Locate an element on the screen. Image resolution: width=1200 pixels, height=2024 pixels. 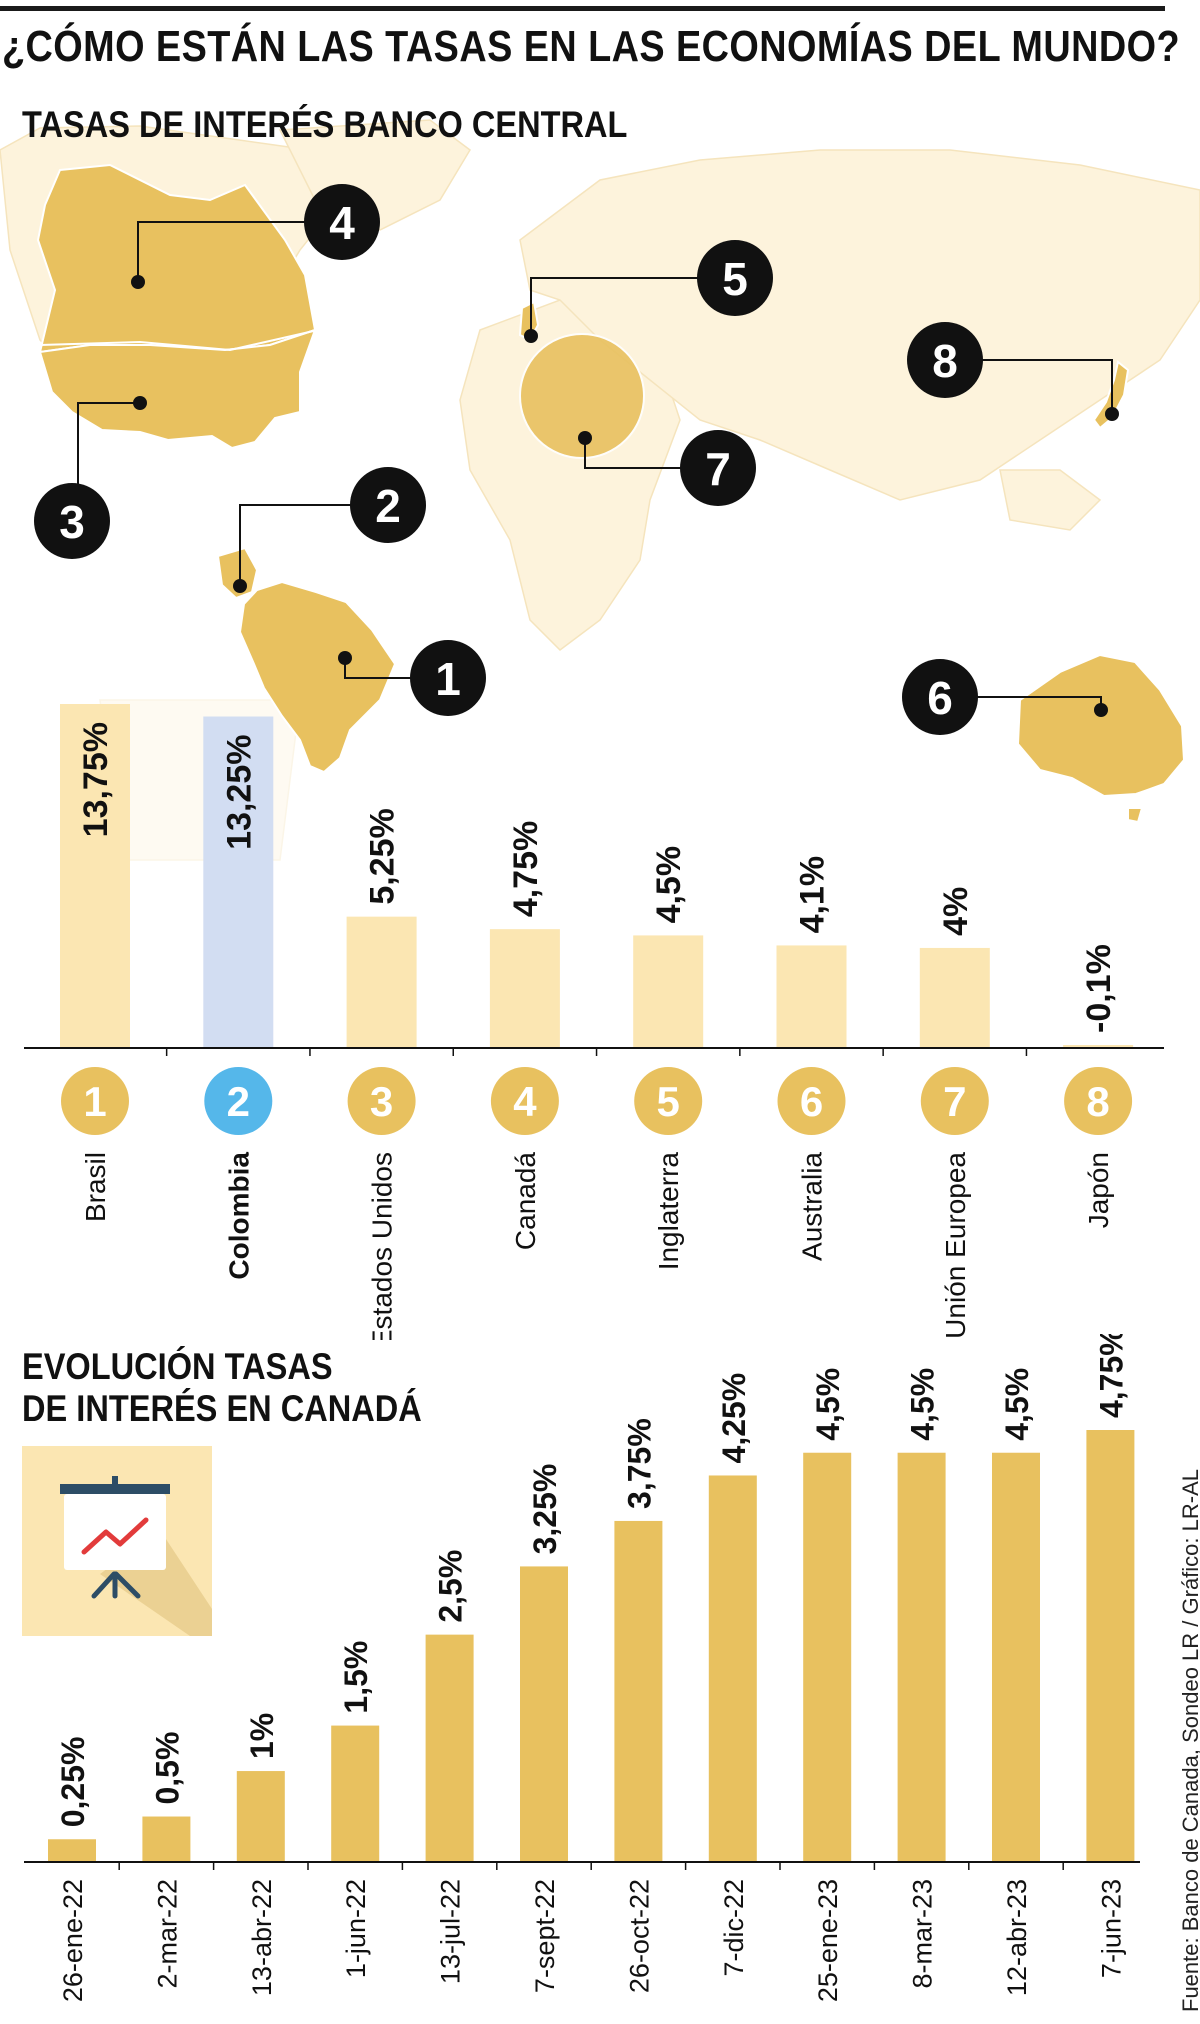
chart-title-central-bank: TASAS DE INTERÉS BANCO CENTRAL is located at coordinates (325, 124).